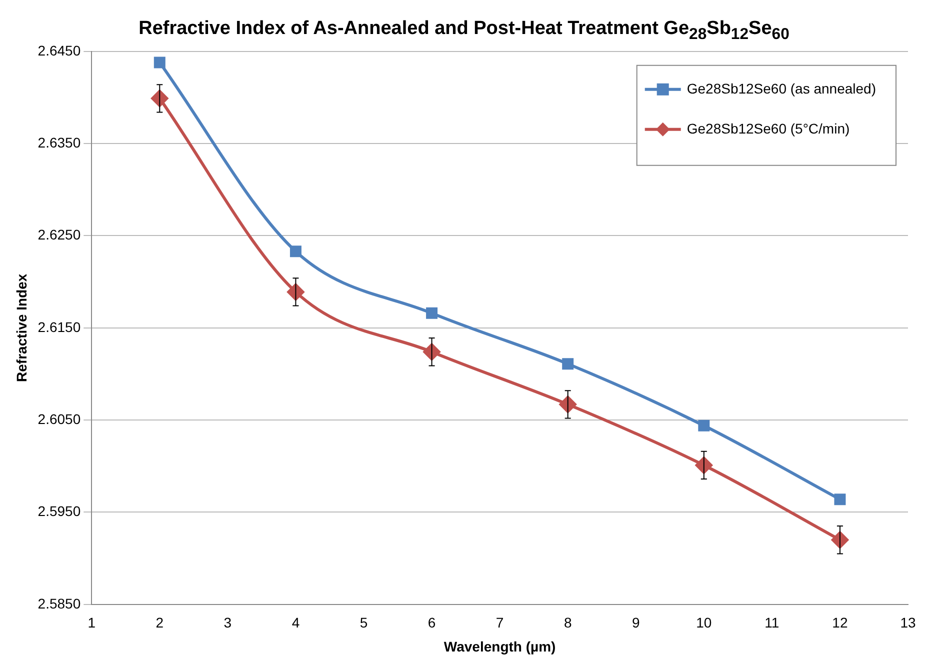  Describe the element at coordinates (59, 326) in the screenshot. I see `y-tick-label: 2.6150` at that location.